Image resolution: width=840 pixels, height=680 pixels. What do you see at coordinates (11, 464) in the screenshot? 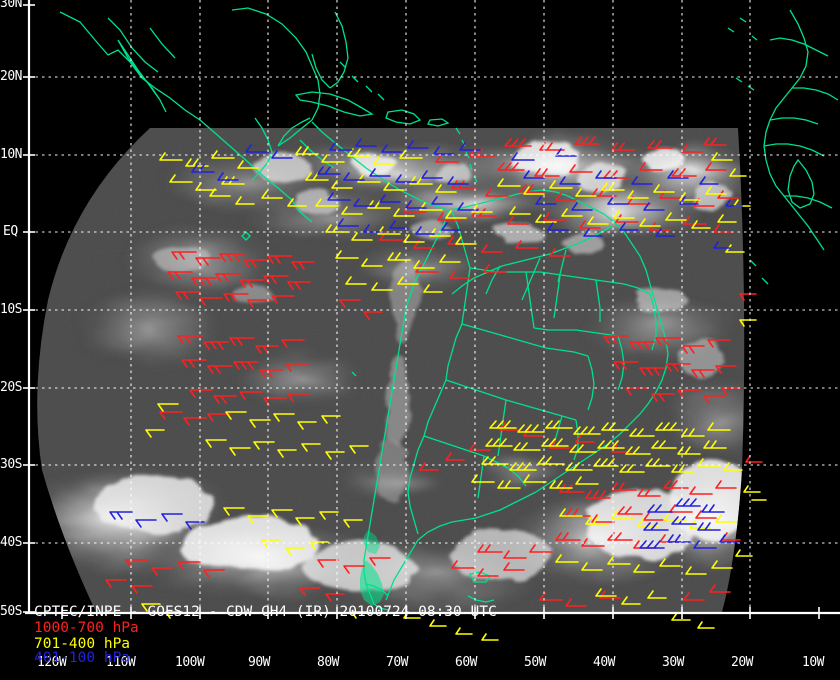
I see `lat-label-30S: 30S` at bounding box center [11, 464].